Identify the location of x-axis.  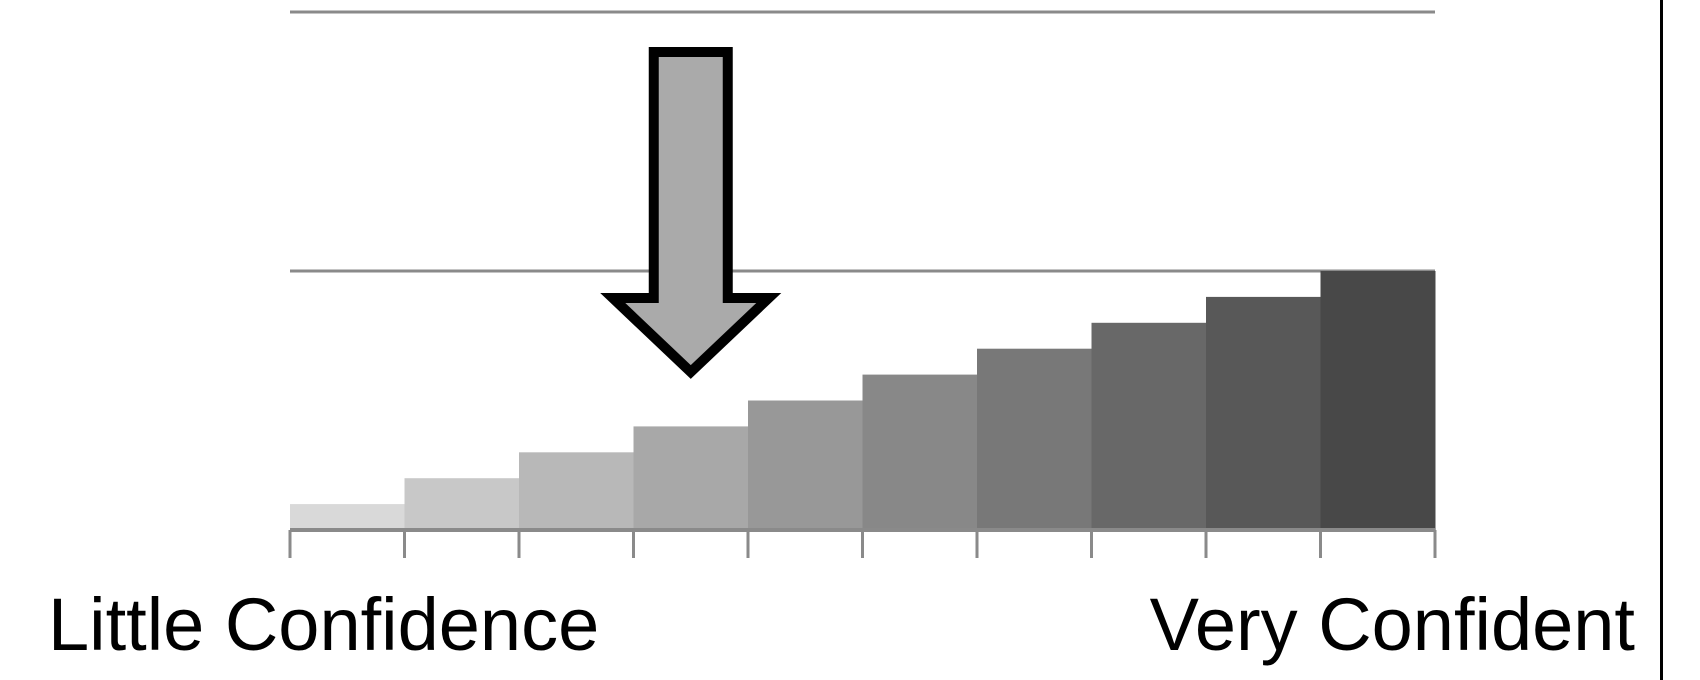
(862, 543).